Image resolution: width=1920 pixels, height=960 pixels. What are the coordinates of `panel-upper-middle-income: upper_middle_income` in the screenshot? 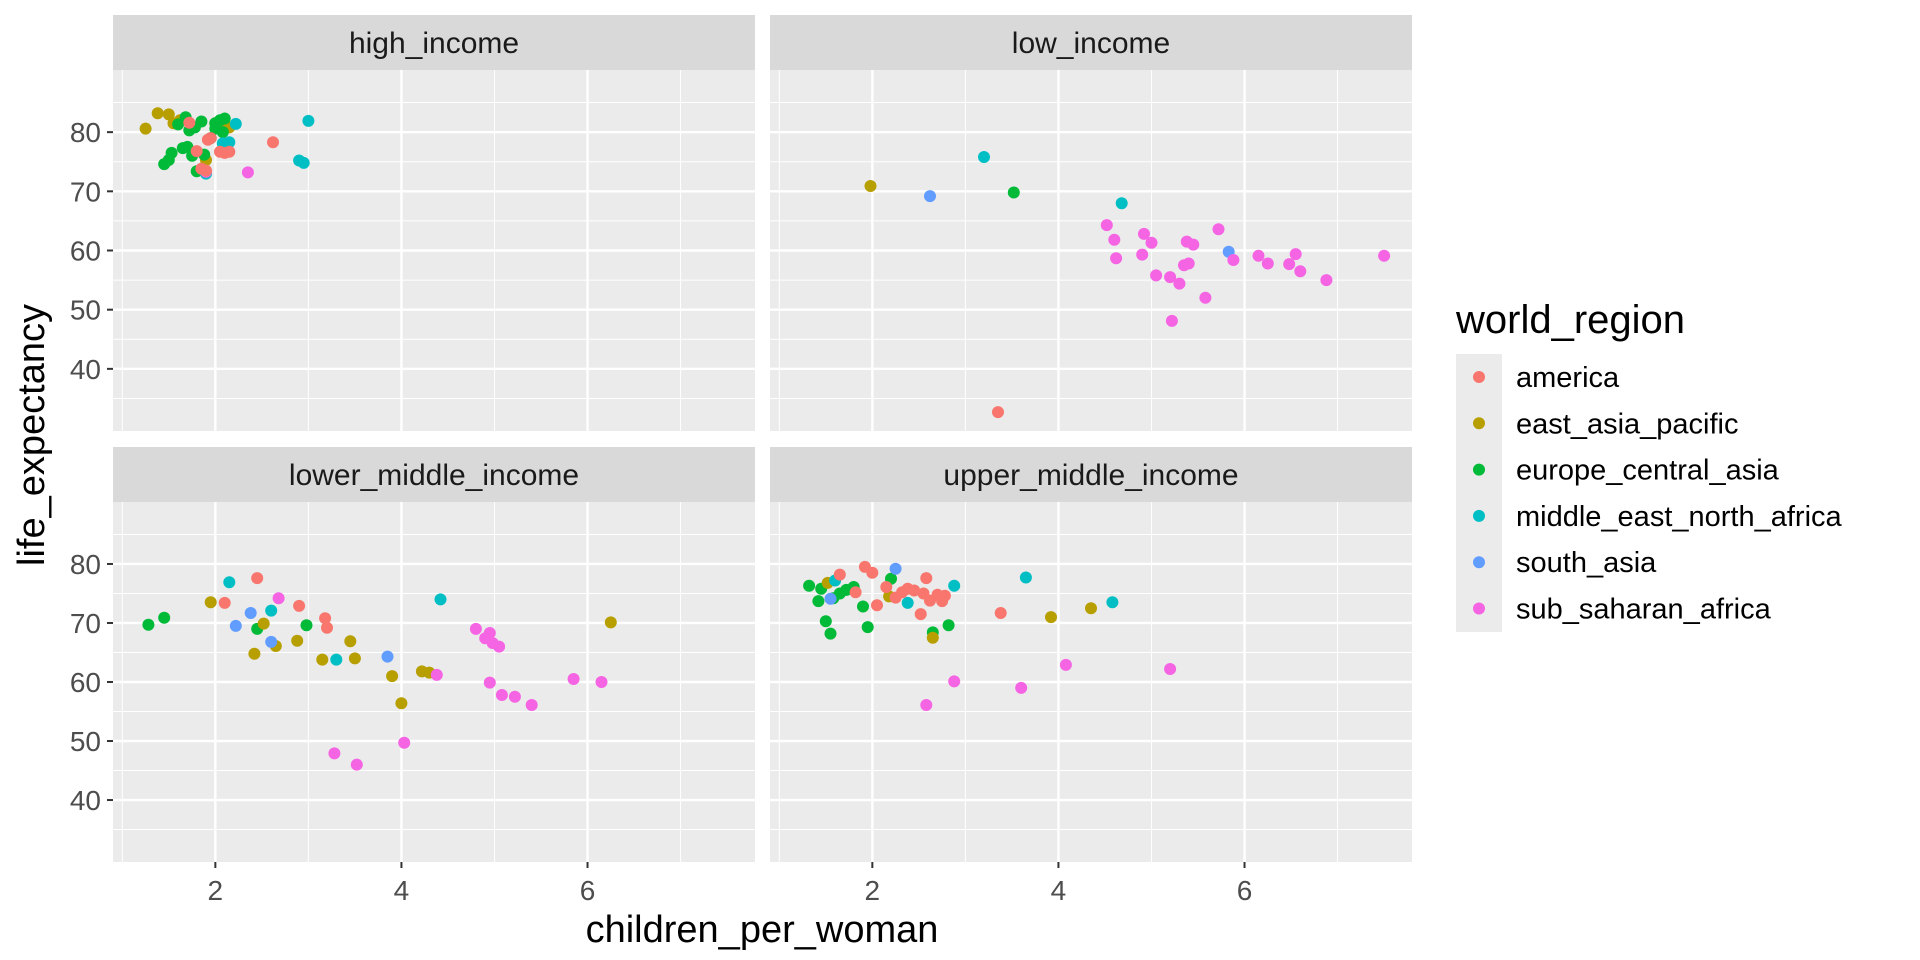 It's located at (1091, 654).